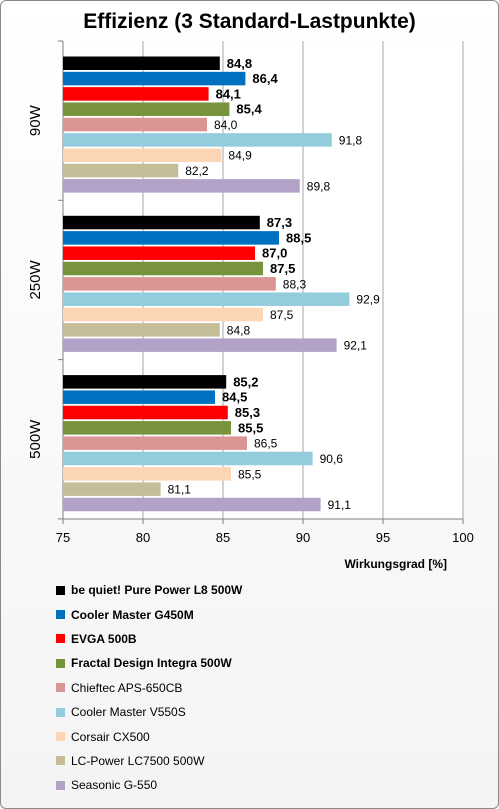 This screenshot has width=499, height=809. What do you see at coordinates (351, 140) in the screenshot?
I see `data-label: 91,8` at bounding box center [351, 140].